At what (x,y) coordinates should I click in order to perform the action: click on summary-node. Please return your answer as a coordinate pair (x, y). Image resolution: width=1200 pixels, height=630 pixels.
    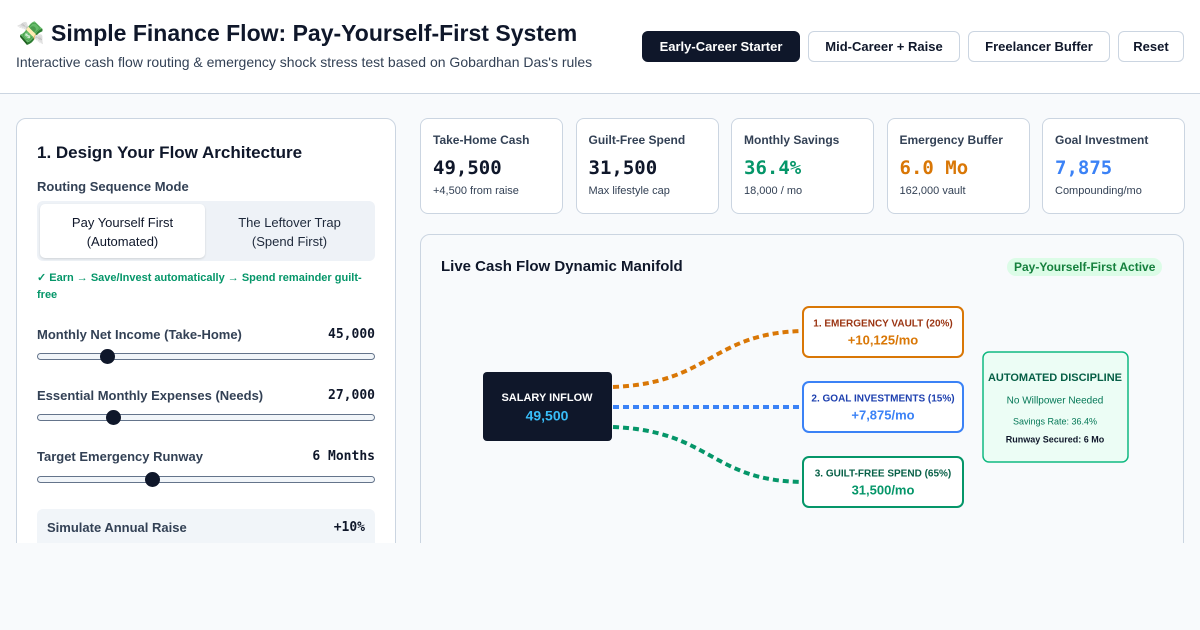
    Looking at the image, I should click on (1055, 407).